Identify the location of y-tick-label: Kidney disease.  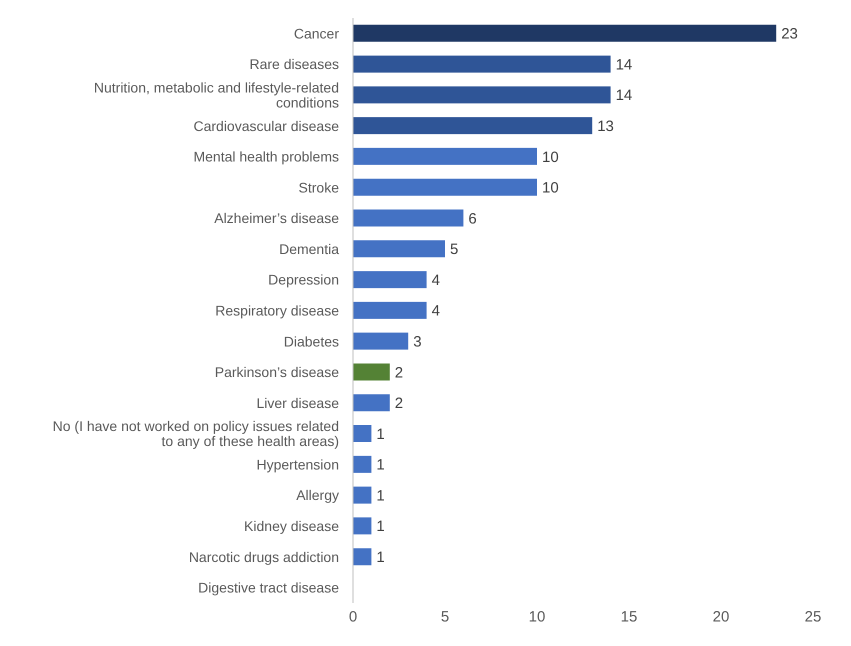
(292, 526).